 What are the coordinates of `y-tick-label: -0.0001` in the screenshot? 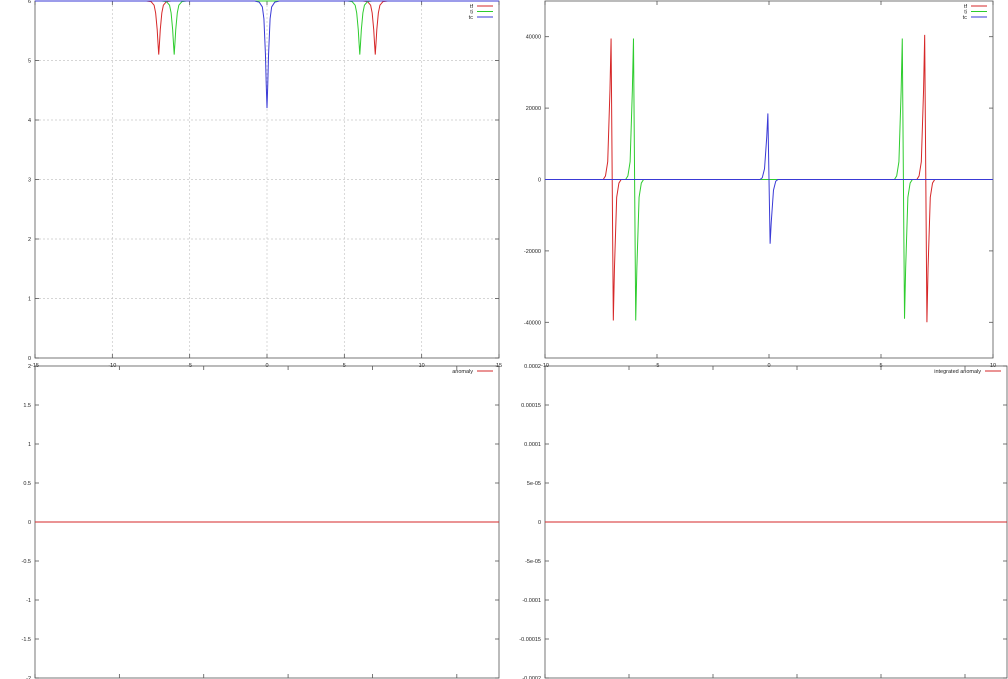 It's located at (531, 601).